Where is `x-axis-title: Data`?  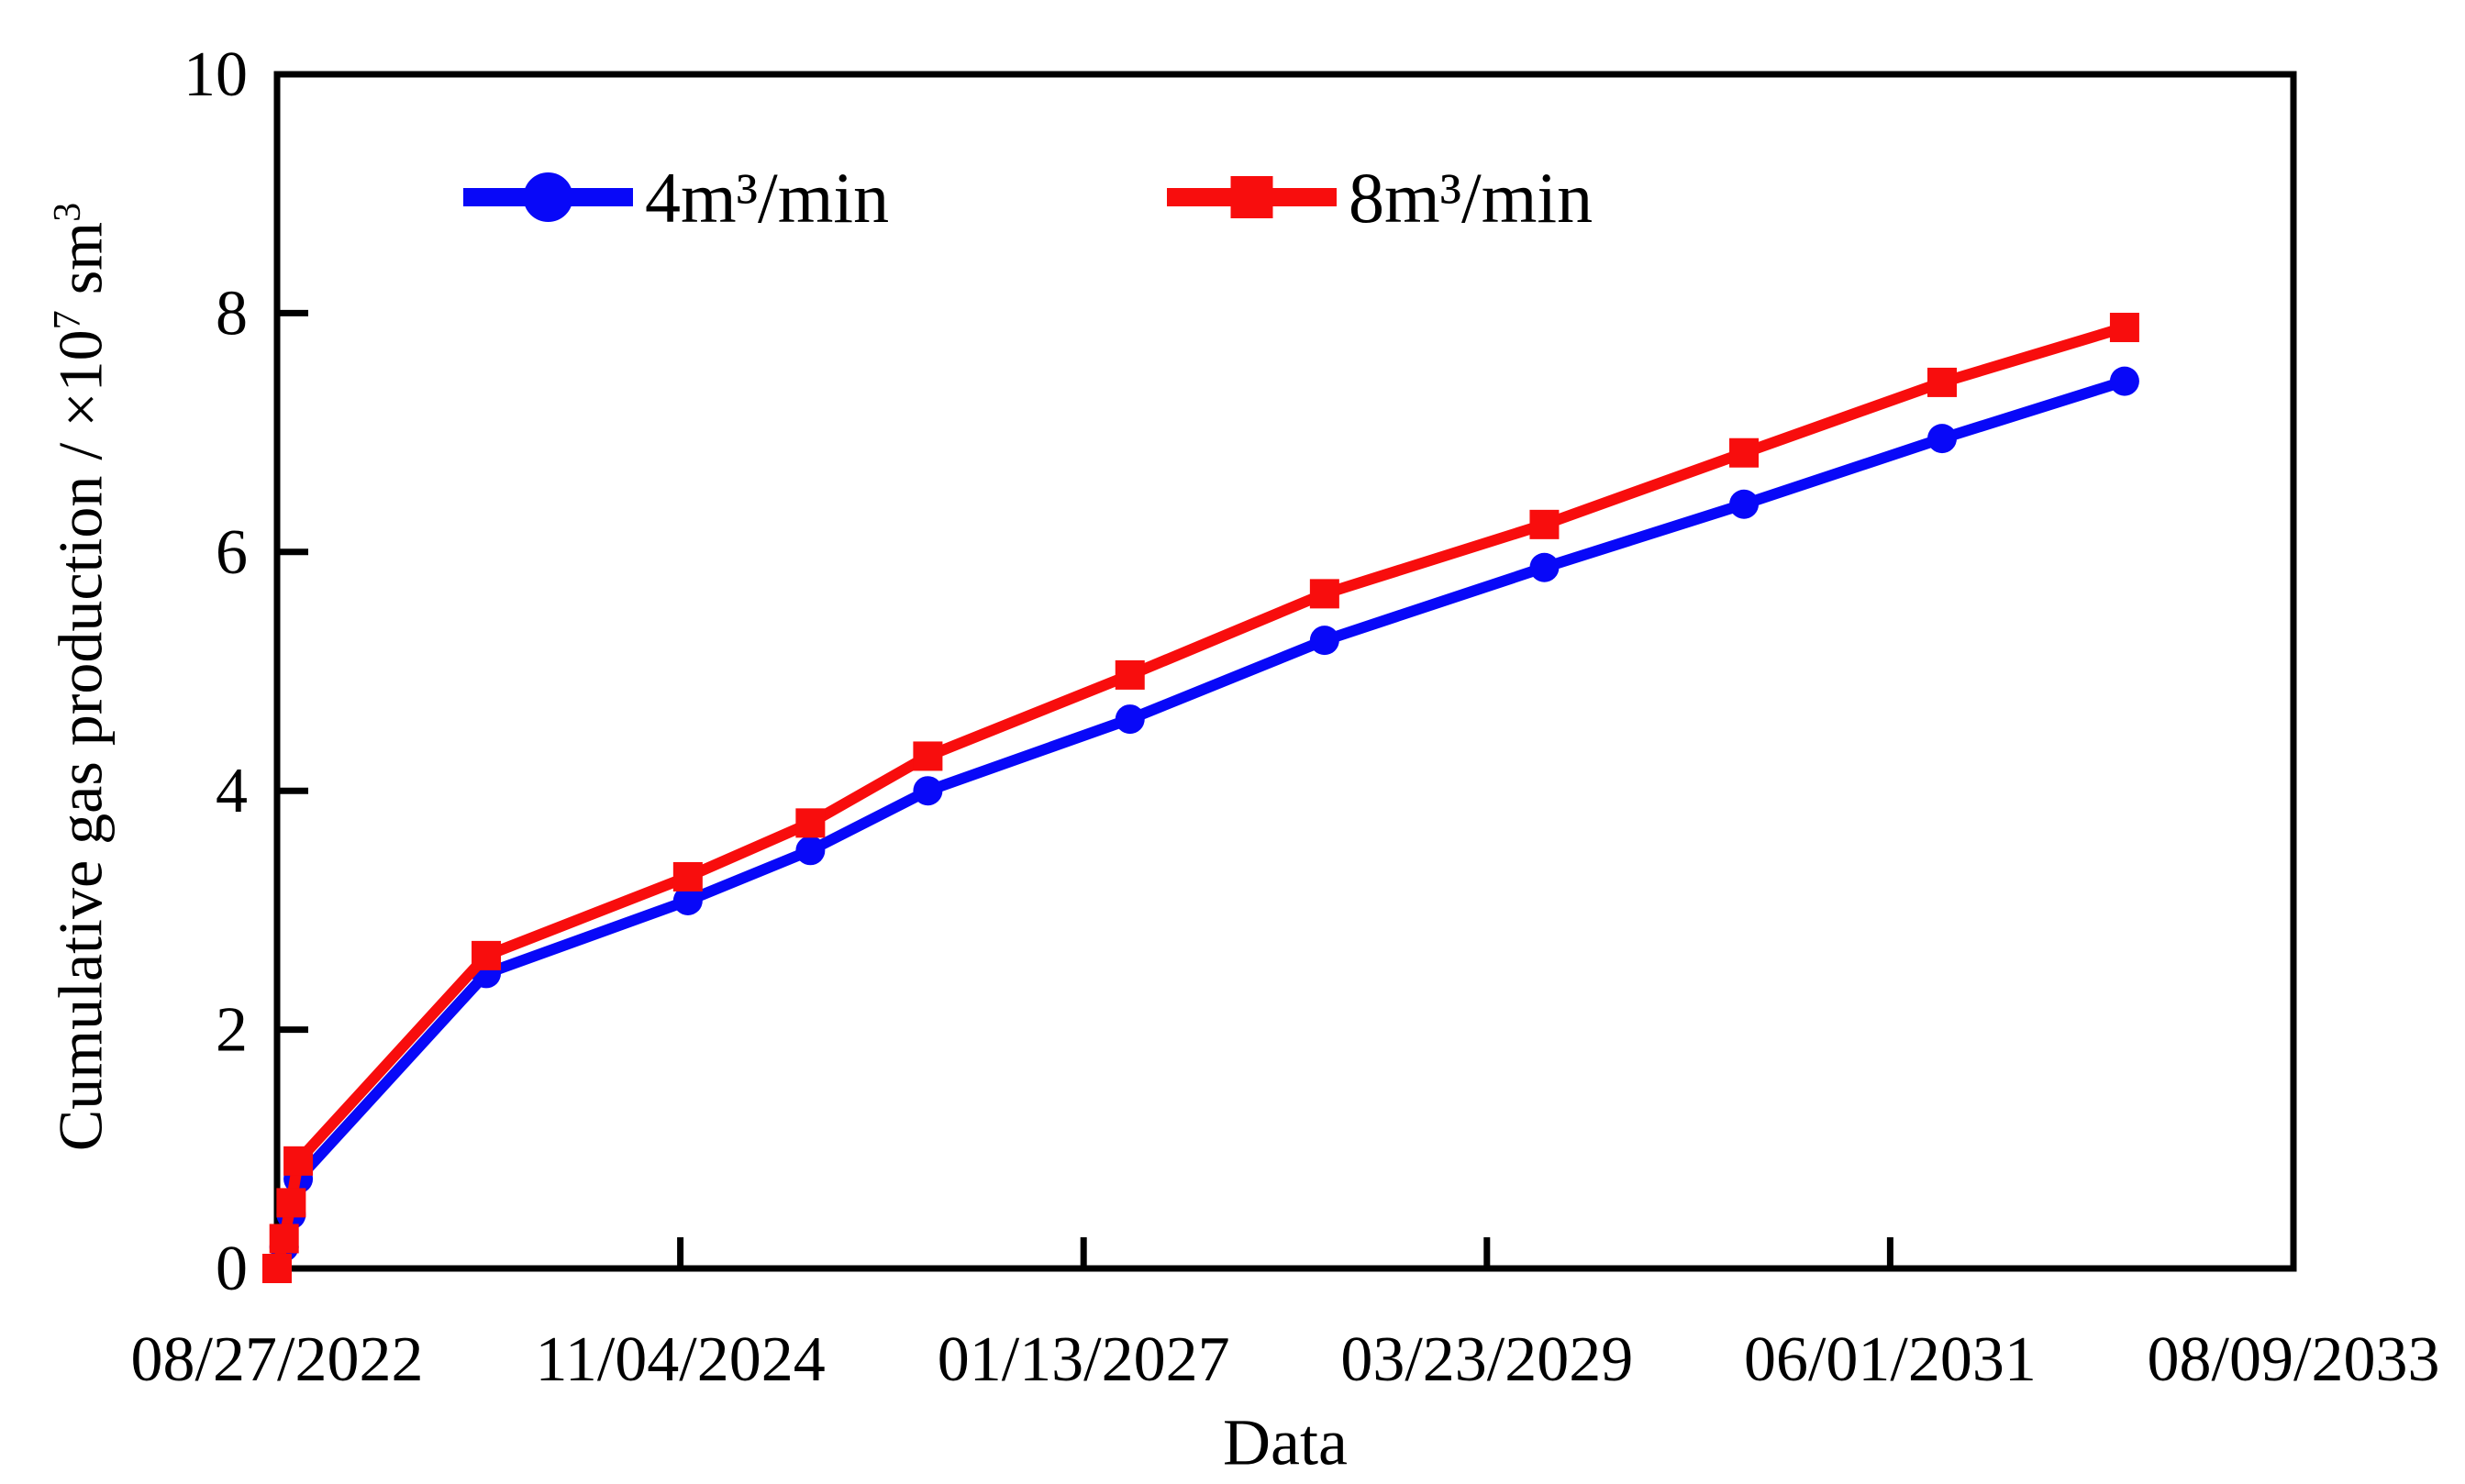 x-axis-title: Data is located at coordinates (1285, 1442).